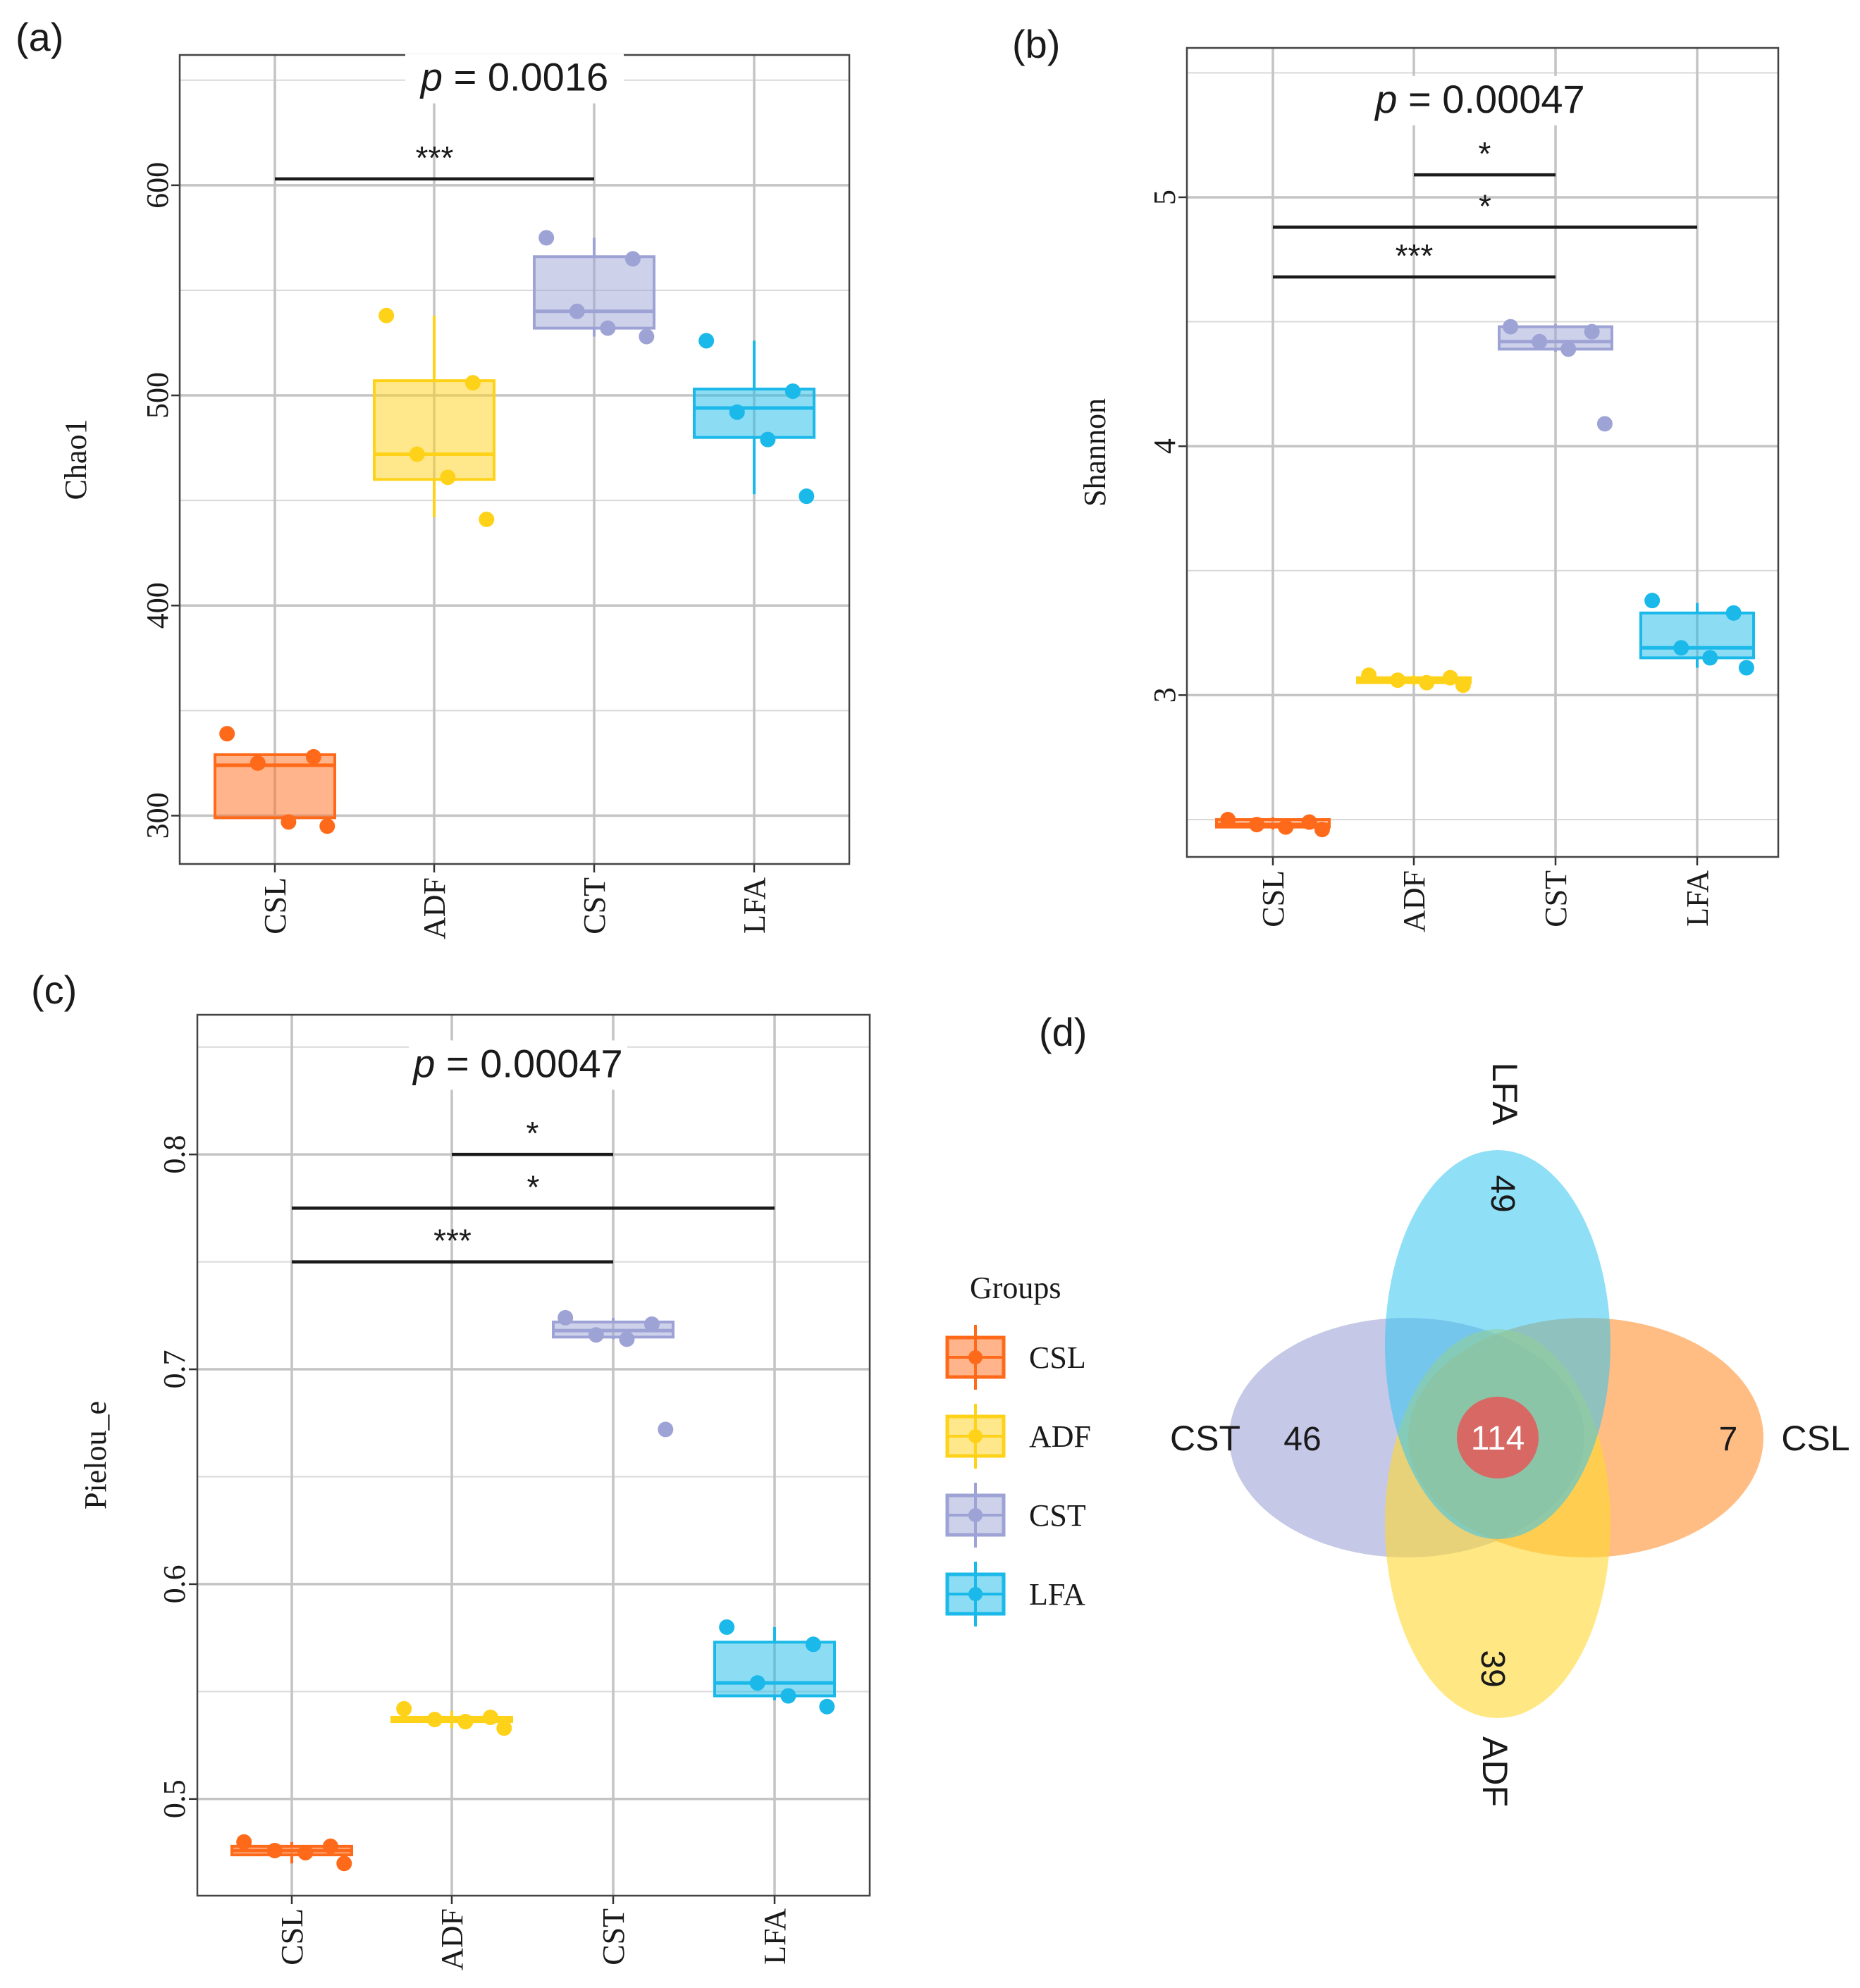 The width and height of the screenshot is (1860, 1988). I want to click on significance-label: ***, so click(452, 1241).